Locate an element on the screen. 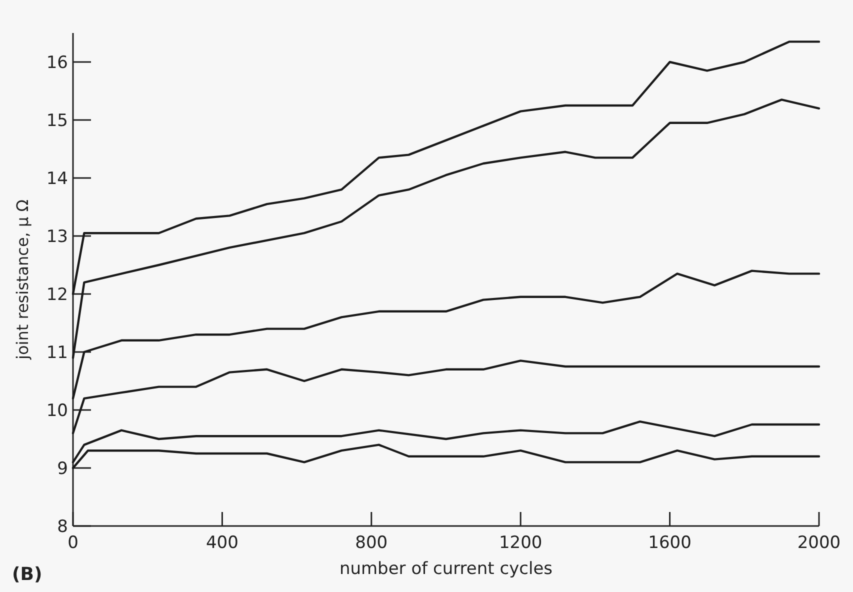 The height and width of the screenshot is (592, 853). x-tick-label: 1600 is located at coordinates (670, 543).